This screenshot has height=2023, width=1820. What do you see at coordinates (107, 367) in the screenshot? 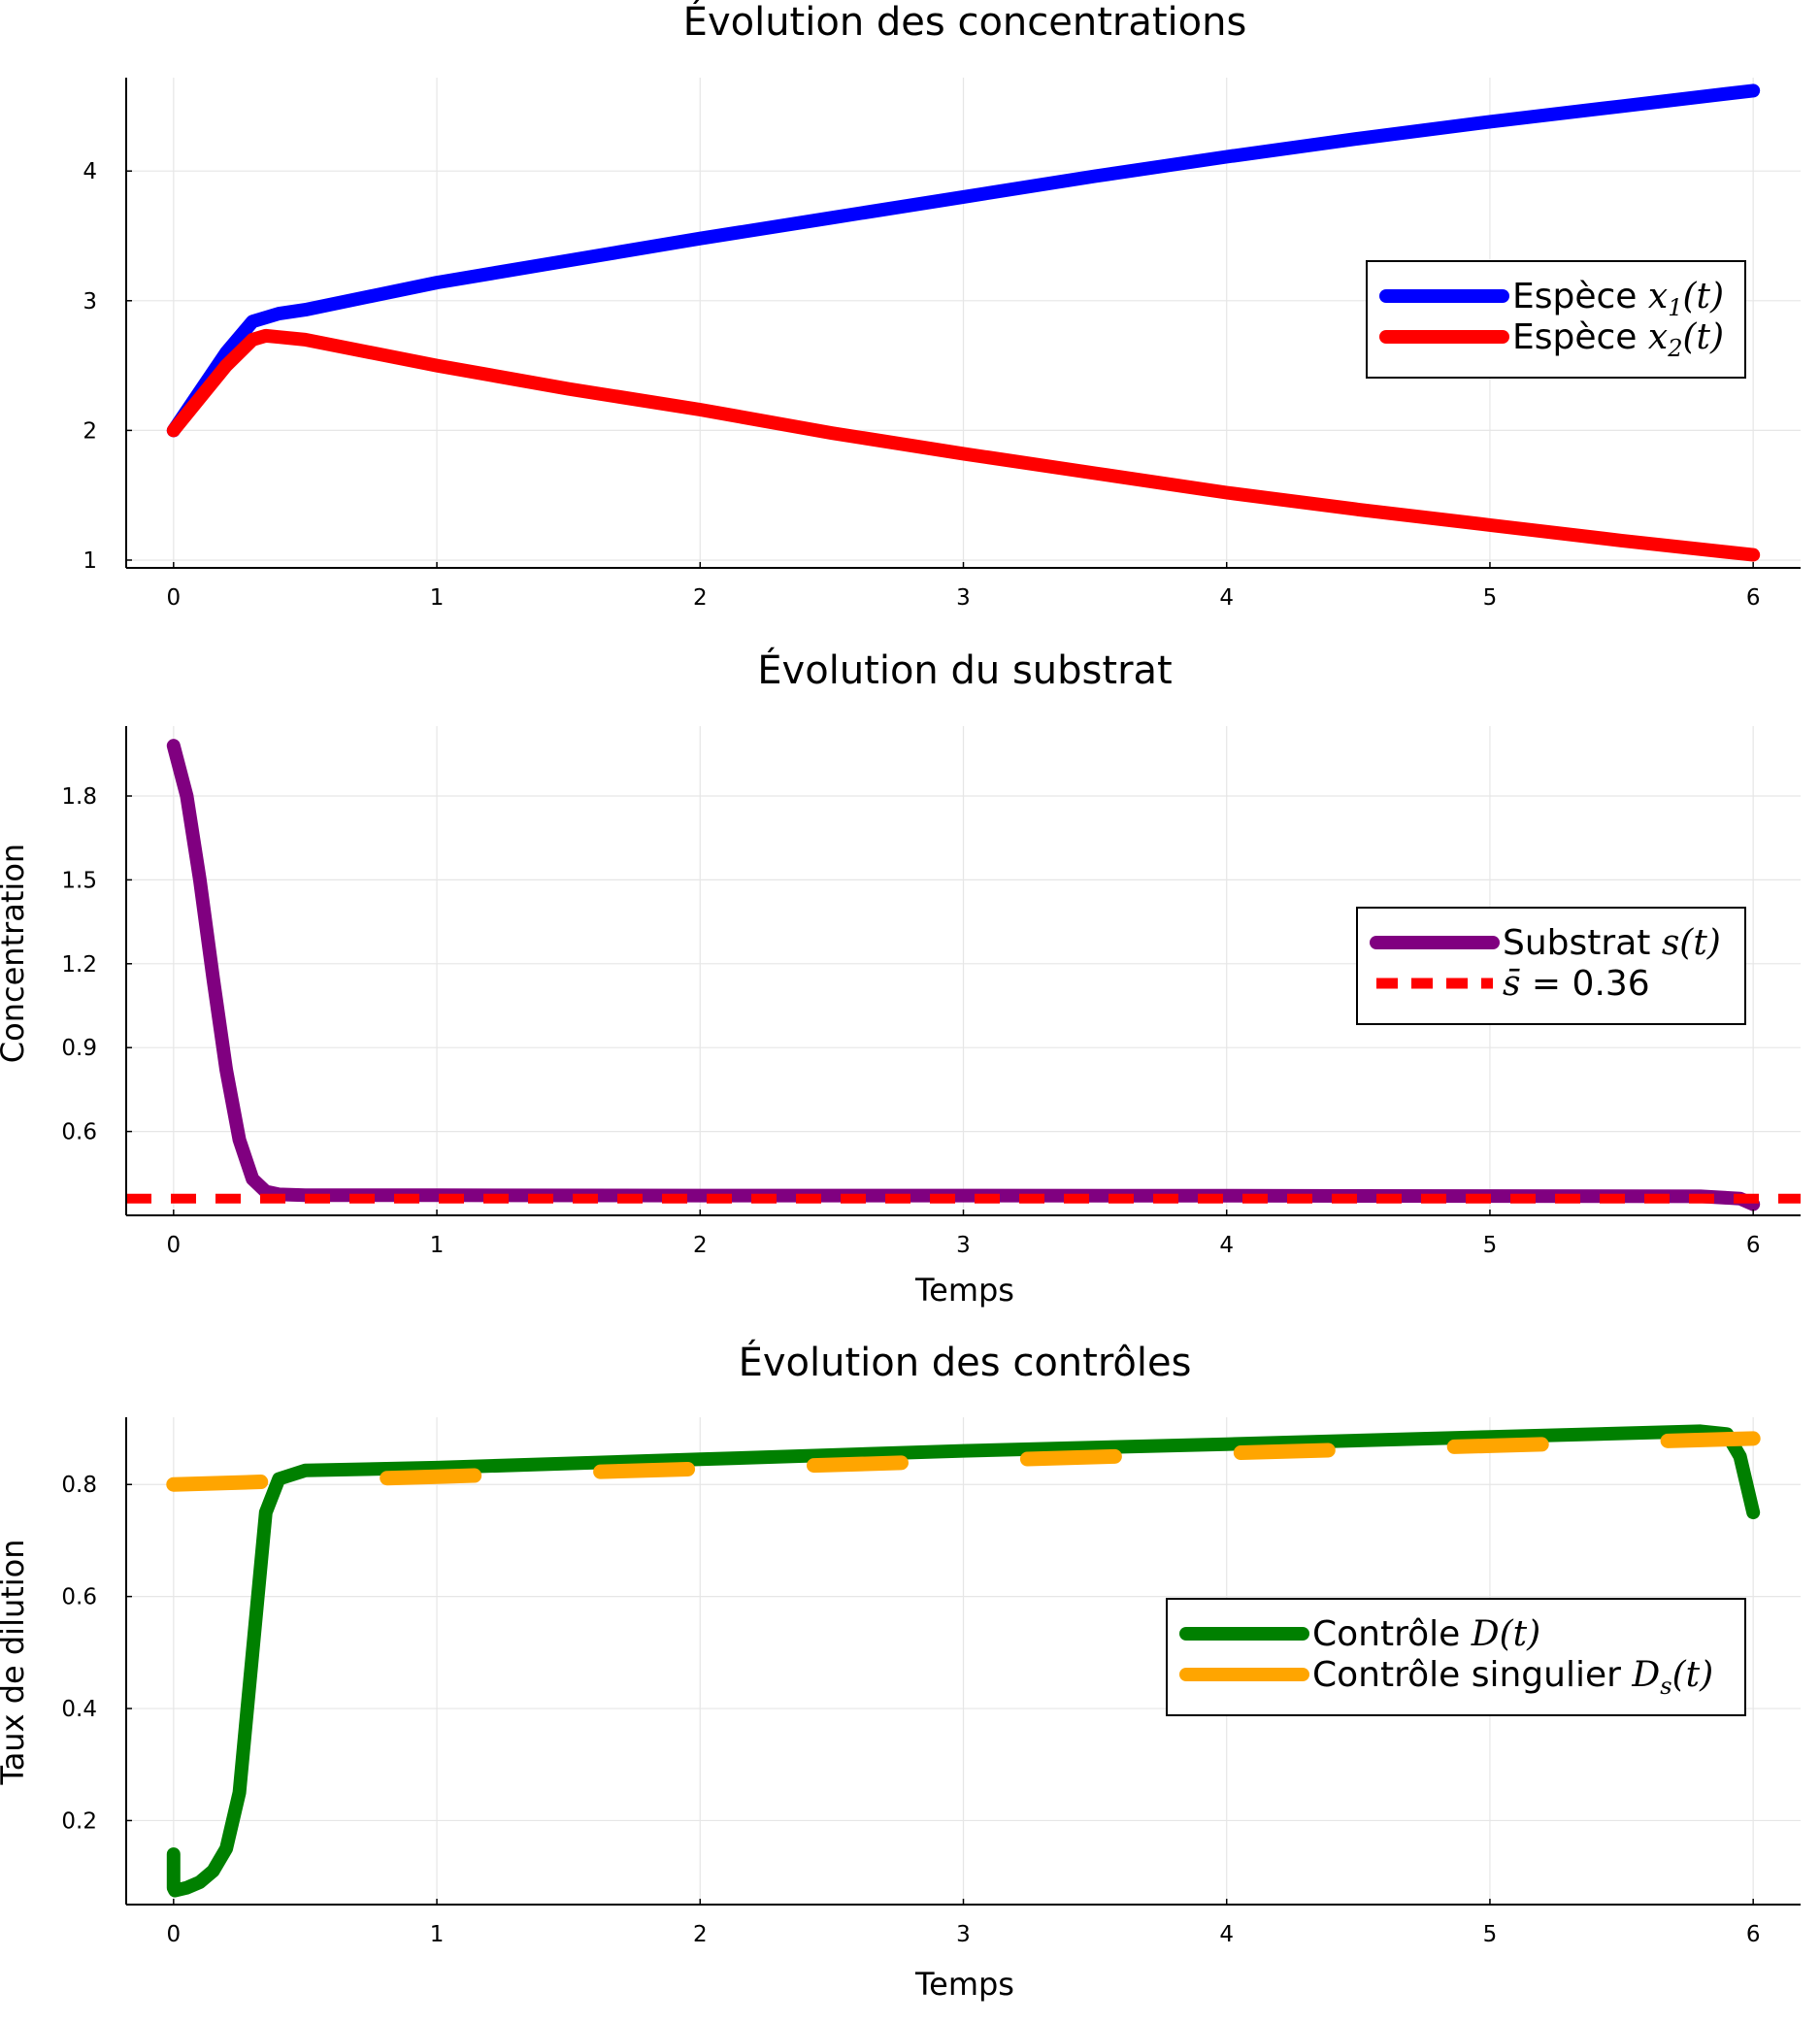
I see `y-ticks: 1 2 3 4` at bounding box center [107, 367].